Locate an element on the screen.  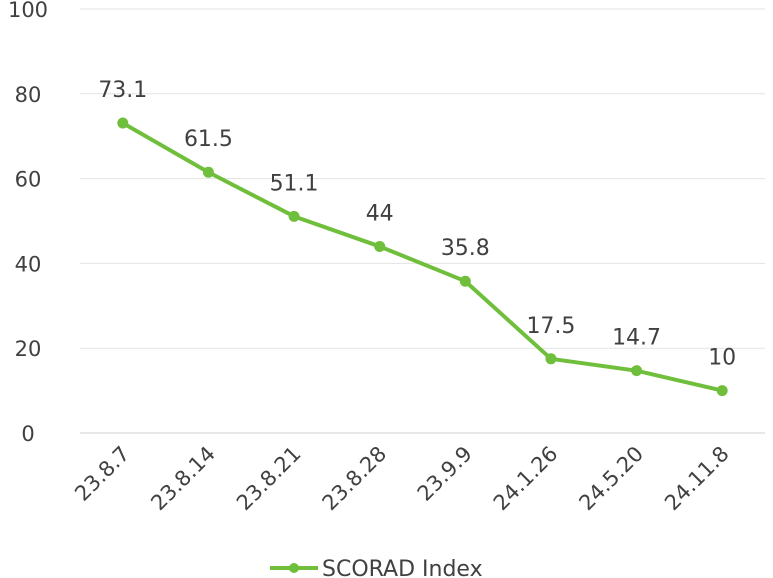
data-label: 17.5 is located at coordinates (550, 326).